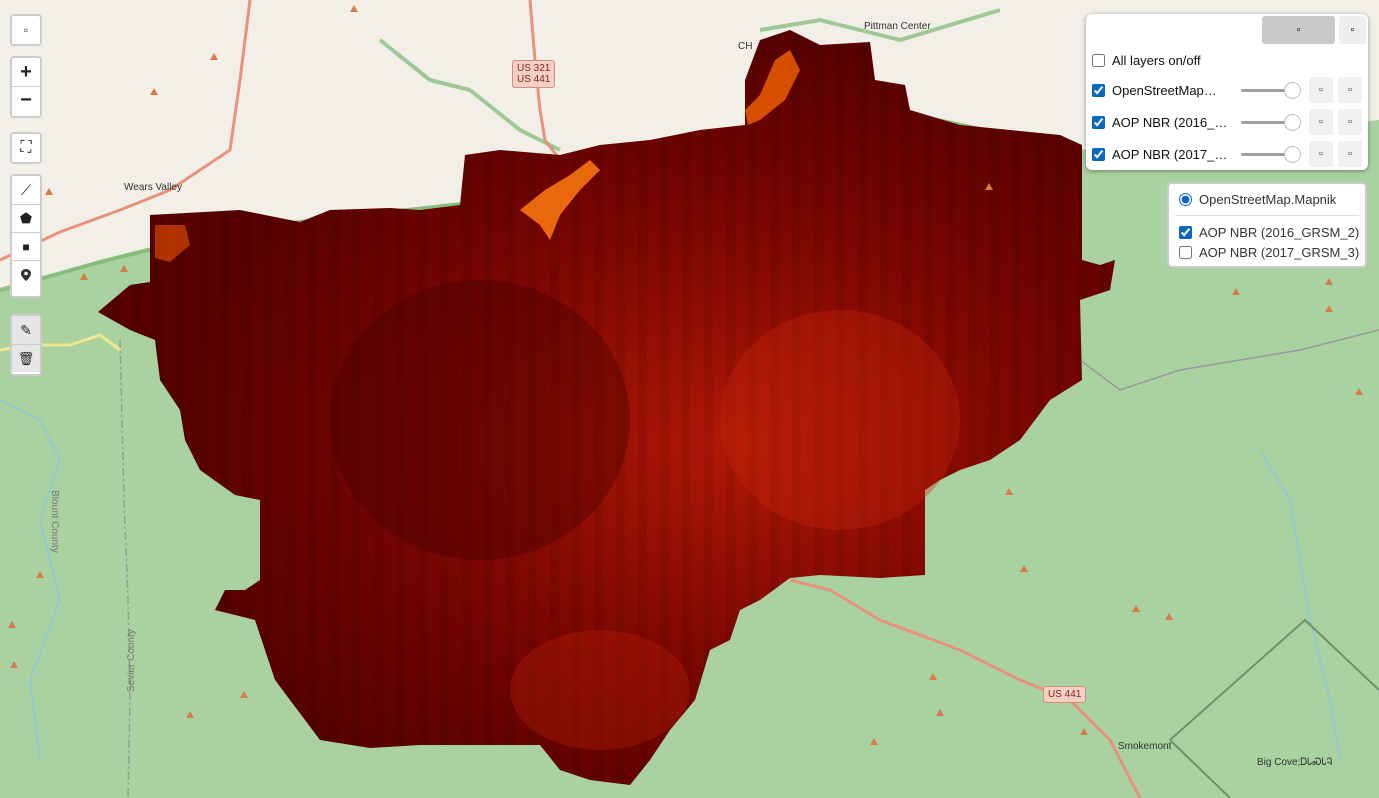  What do you see at coordinates (480, 420) in the screenshot?
I see `nbr-dark-zone-center` at bounding box center [480, 420].